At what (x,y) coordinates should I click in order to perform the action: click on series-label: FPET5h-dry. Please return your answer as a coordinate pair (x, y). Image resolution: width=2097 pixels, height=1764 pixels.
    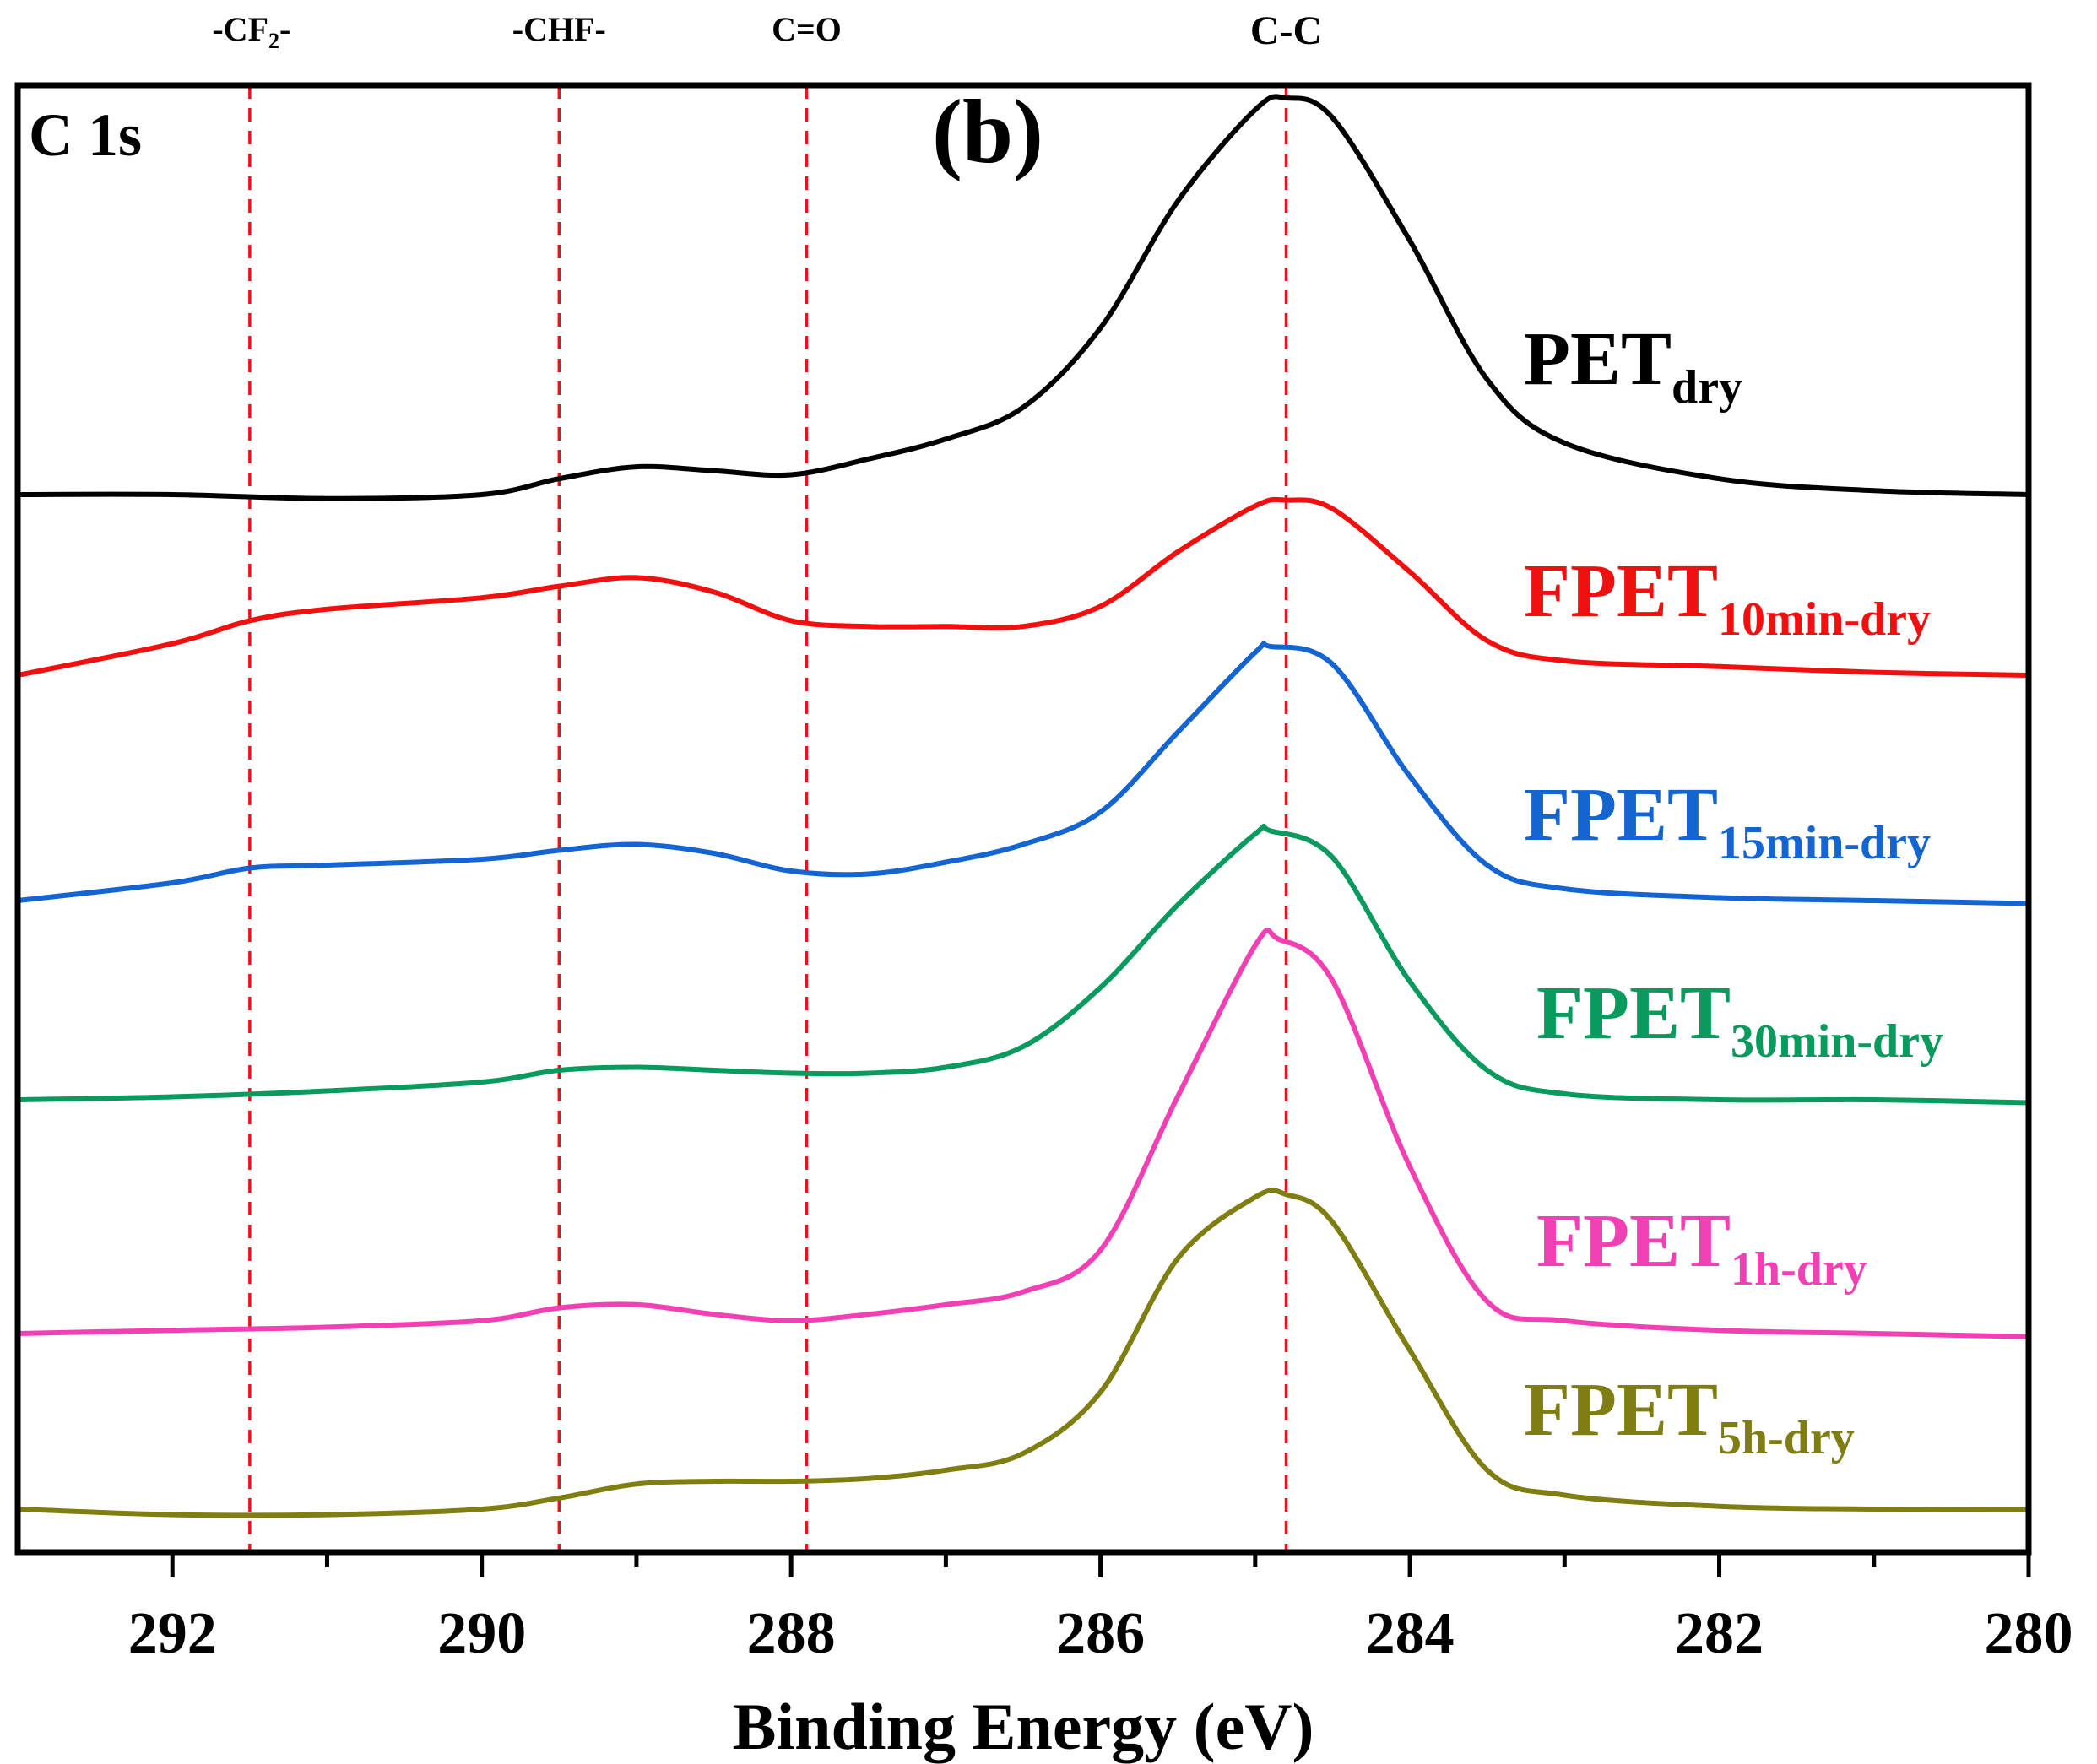
    Looking at the image, I should click on (1689, 1416).